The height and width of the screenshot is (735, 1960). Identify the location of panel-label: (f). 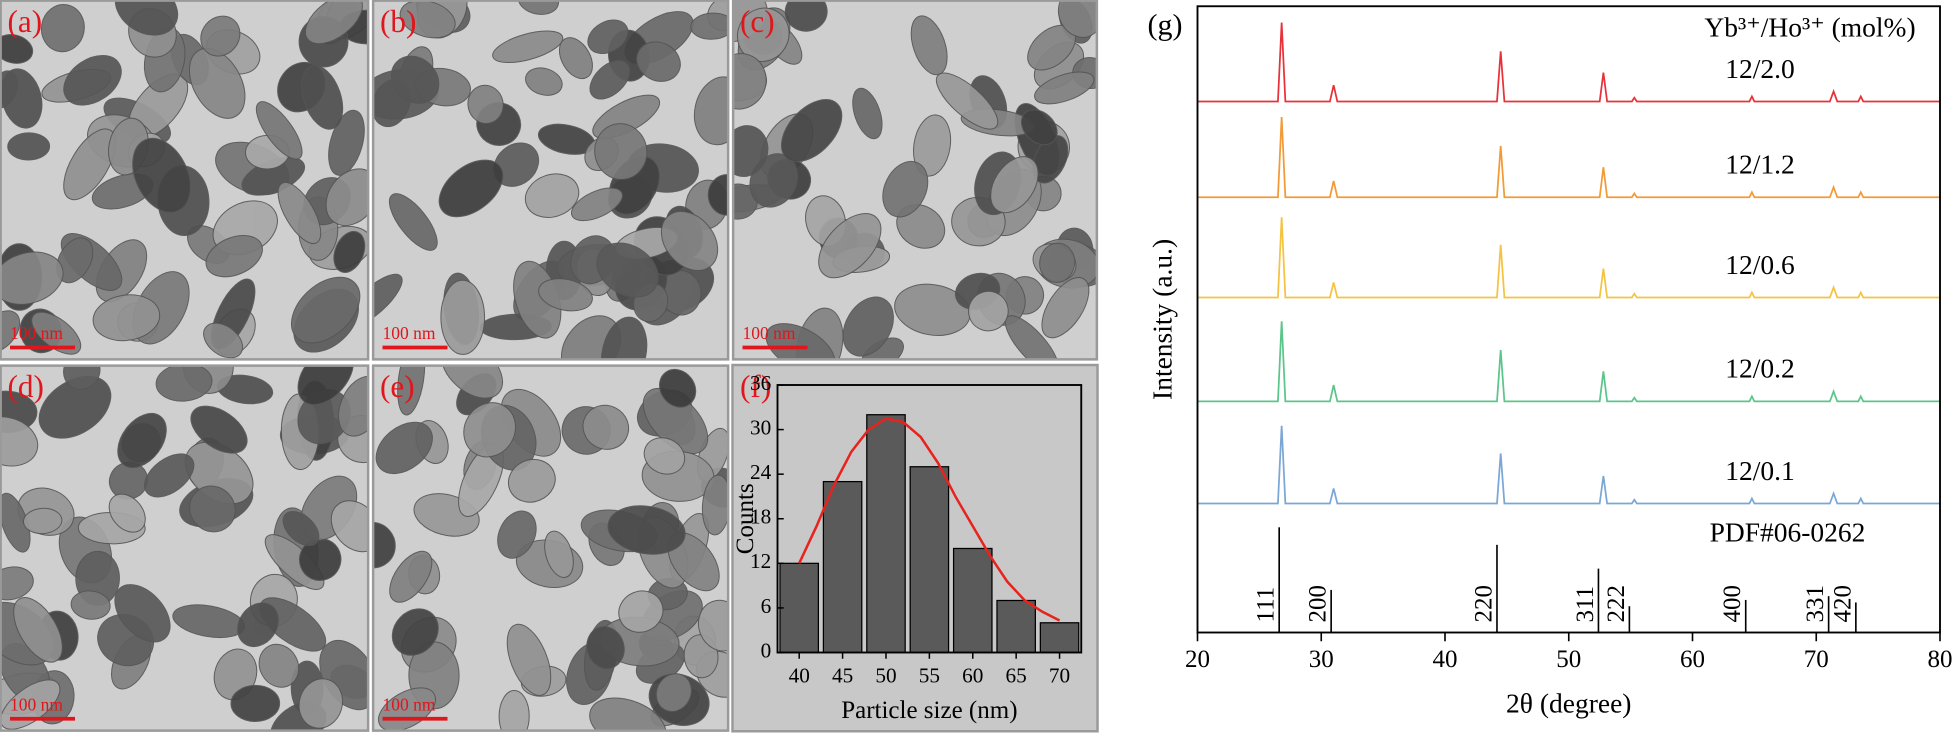
(755, 386).